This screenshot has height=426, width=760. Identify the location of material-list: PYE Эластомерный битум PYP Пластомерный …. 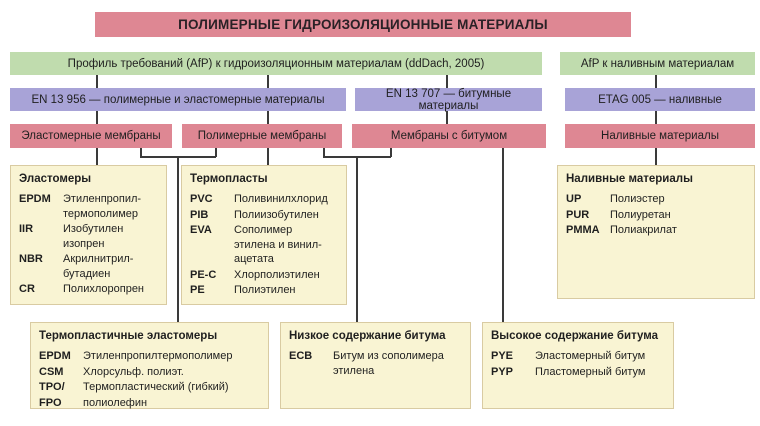
(578, 364).